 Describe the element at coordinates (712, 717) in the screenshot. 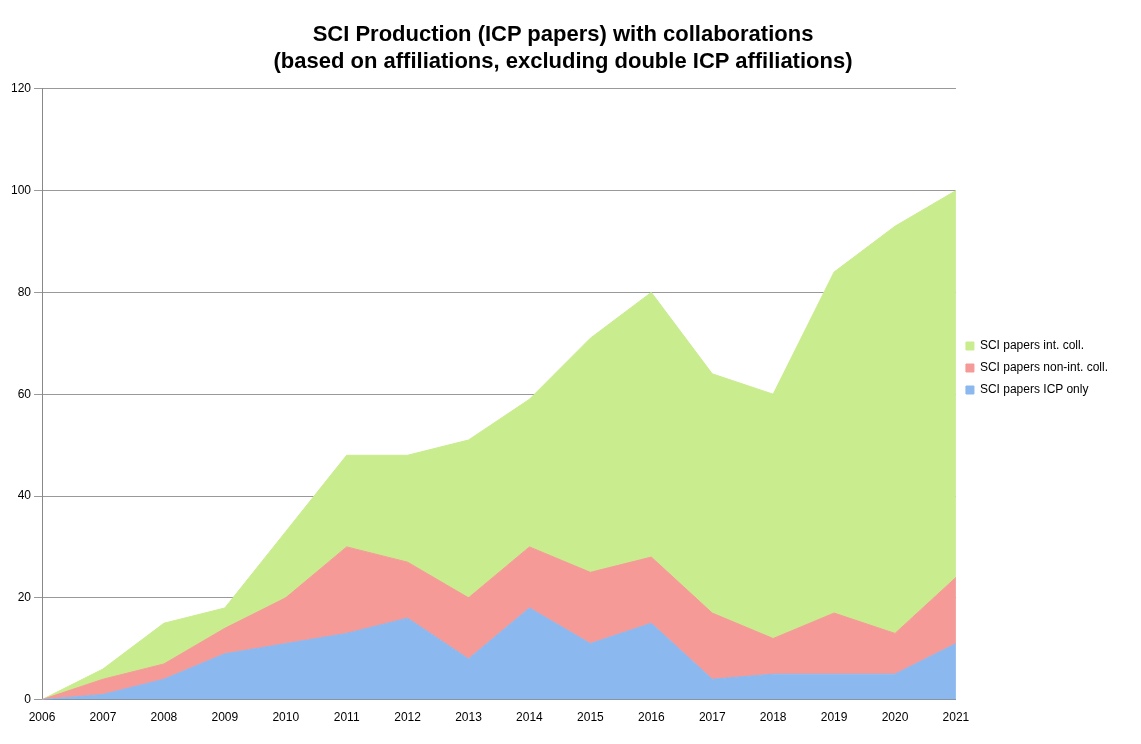

I see `x-tick-label: 2017` at that location.